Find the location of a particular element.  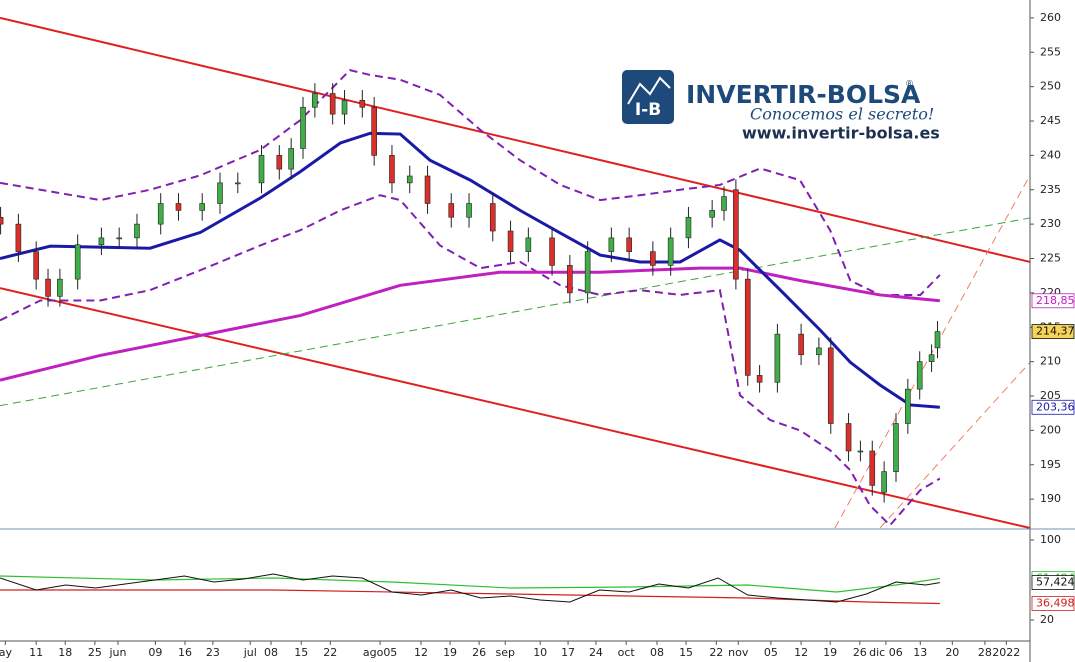

x-tick-label: nov is located at coordinates (738, 652).